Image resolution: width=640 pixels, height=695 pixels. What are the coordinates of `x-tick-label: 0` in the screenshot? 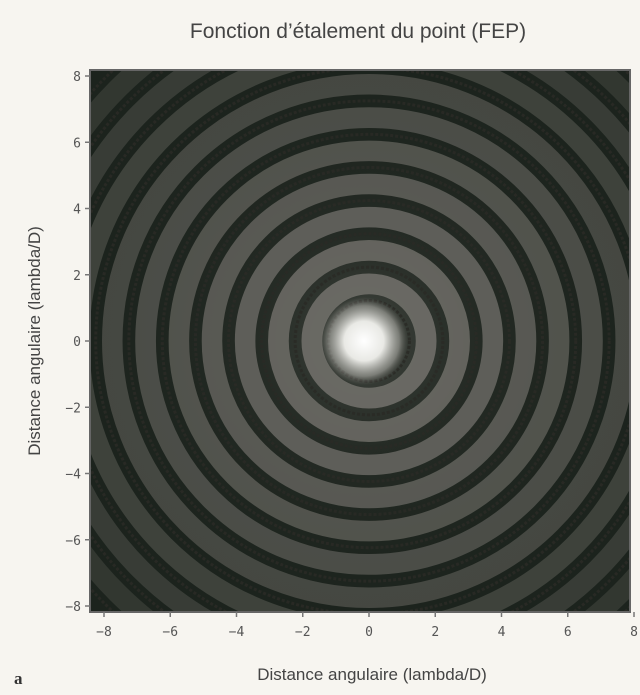 It's located at (369, 632).